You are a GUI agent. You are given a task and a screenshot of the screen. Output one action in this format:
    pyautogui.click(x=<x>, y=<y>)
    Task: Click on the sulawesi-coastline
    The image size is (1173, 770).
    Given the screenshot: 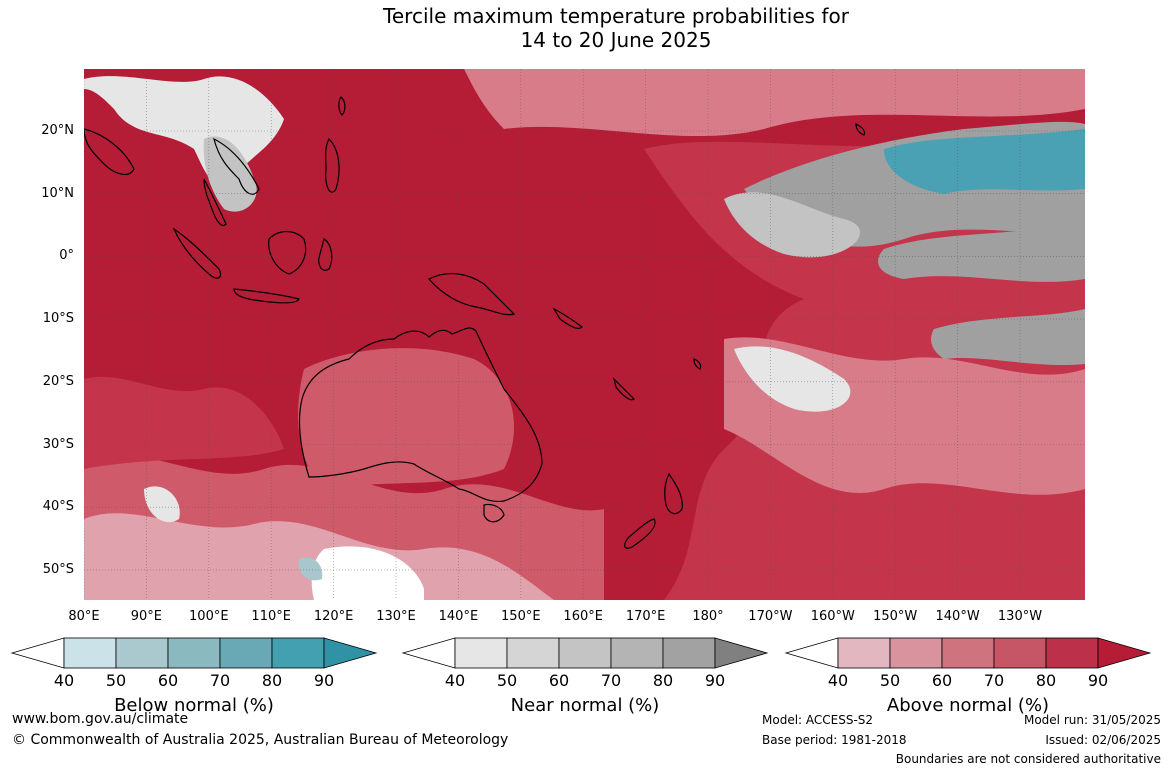 What is the action you would take?
    pyautogui.click(x=325, y=254)
    